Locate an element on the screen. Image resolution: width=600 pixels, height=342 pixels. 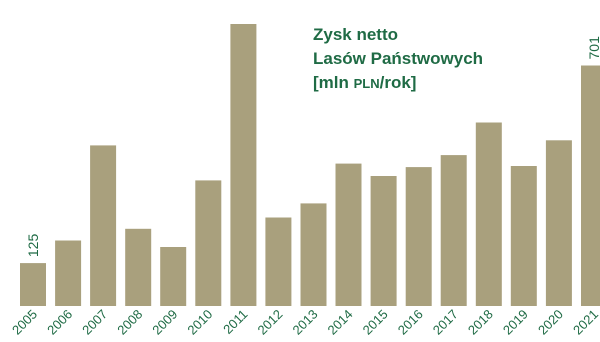
x-tick-2011: 2011 is located at coordinates (235, 322).